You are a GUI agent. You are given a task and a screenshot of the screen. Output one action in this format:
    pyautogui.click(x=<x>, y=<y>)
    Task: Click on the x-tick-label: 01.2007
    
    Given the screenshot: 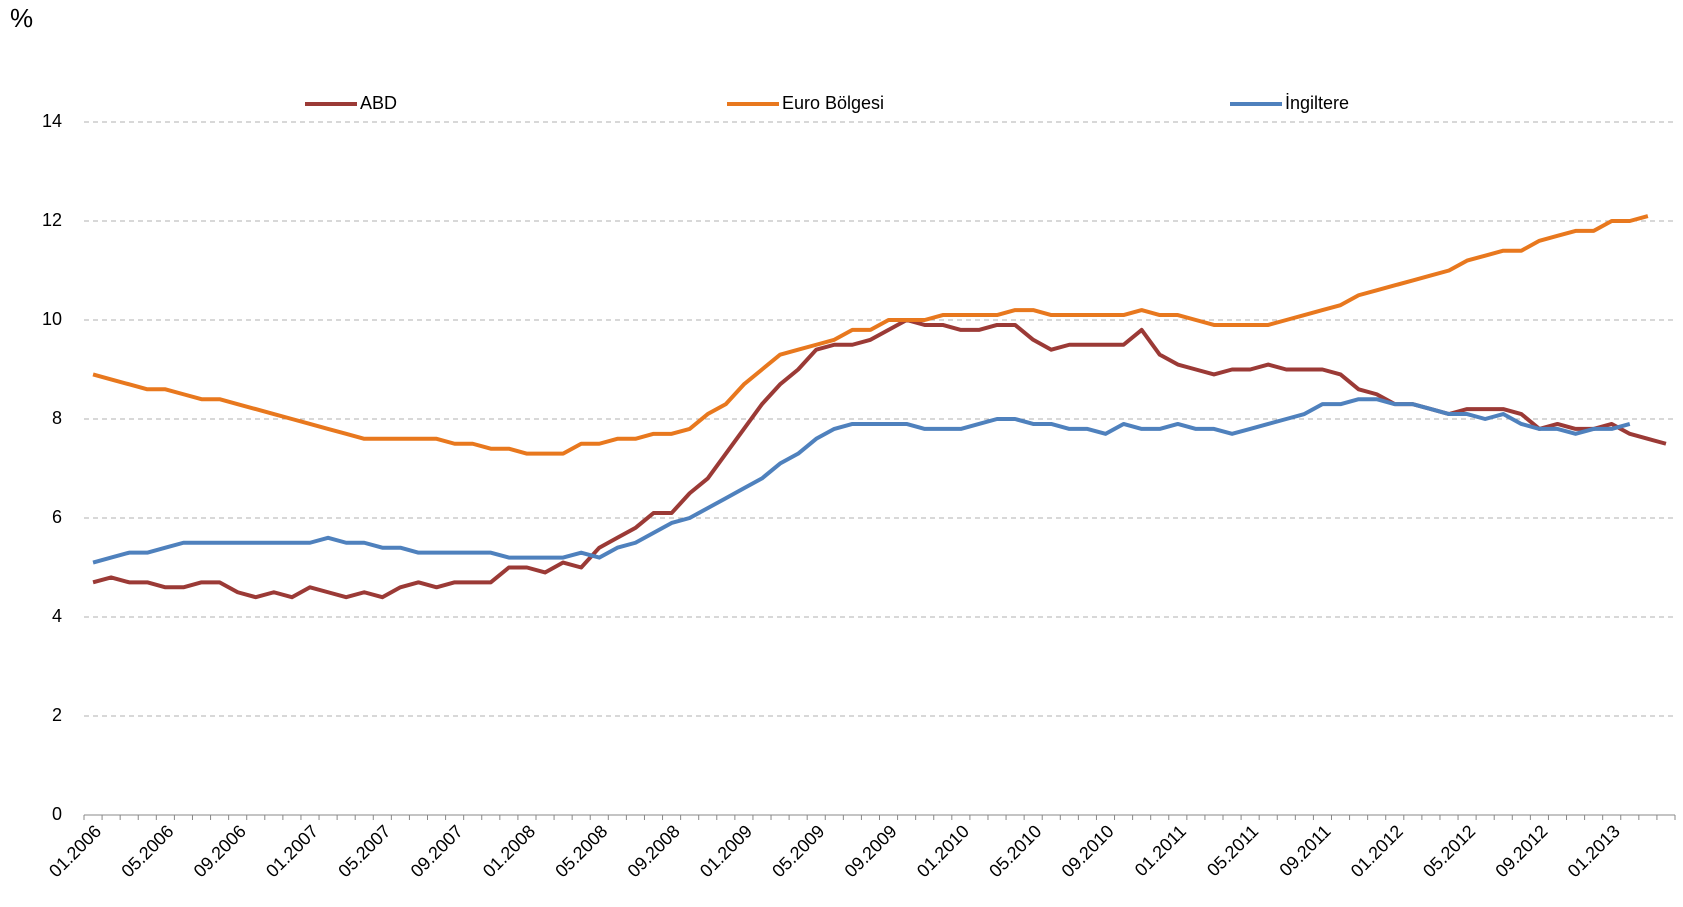 What is the action you would take?
    pyautogui.click(x=292, y=851)
    